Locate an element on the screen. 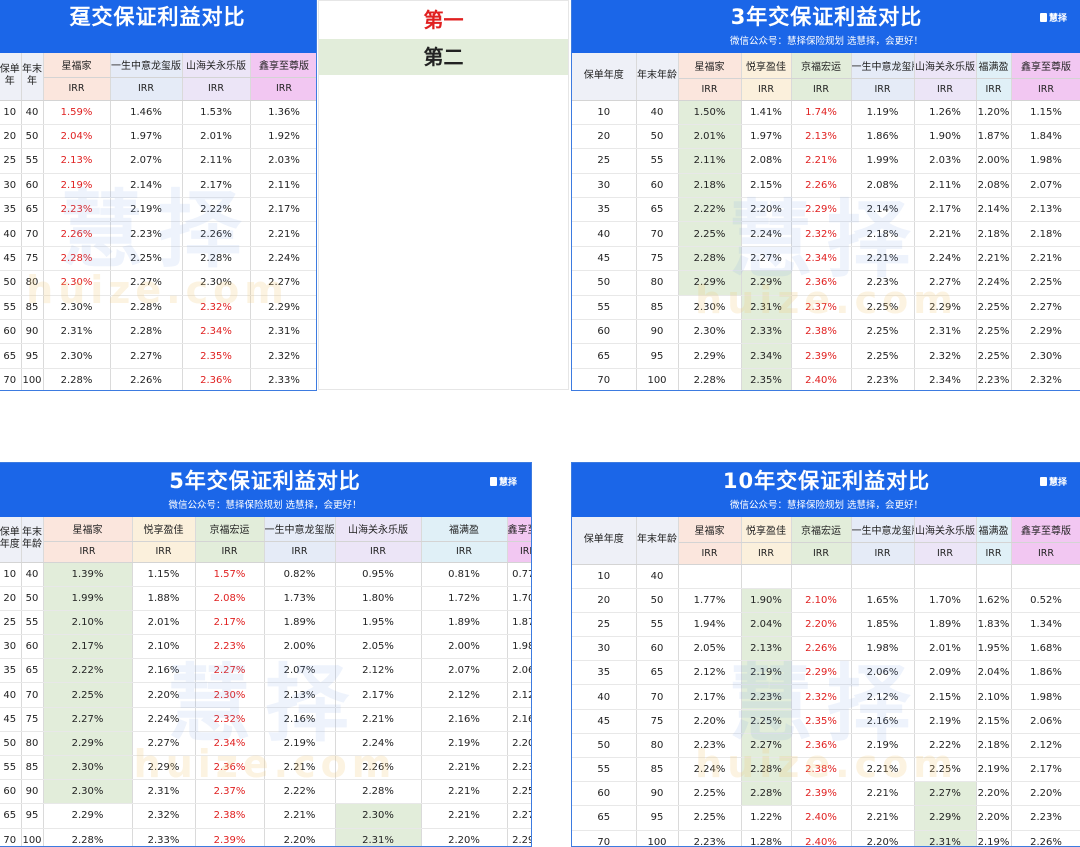 This screenshot has height=847, width=1080. title-banner: 10年交保证利益对比 微信公众号：慧择保险规划 选慧择，会更好！ 慧择 is located at coordinates (826, 490).